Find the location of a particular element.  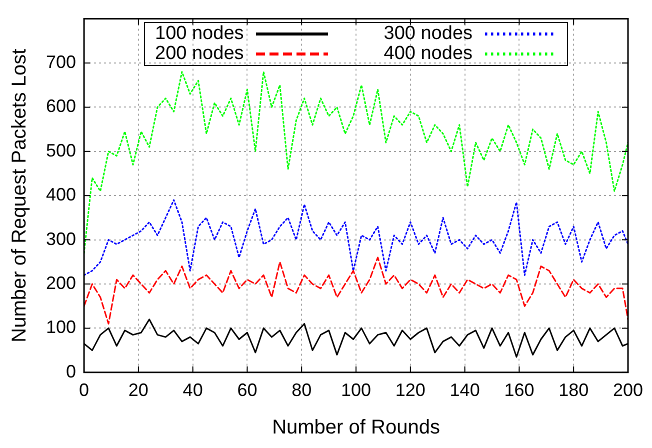

y-tick-label: 100 is located at coordinates (61, 327).